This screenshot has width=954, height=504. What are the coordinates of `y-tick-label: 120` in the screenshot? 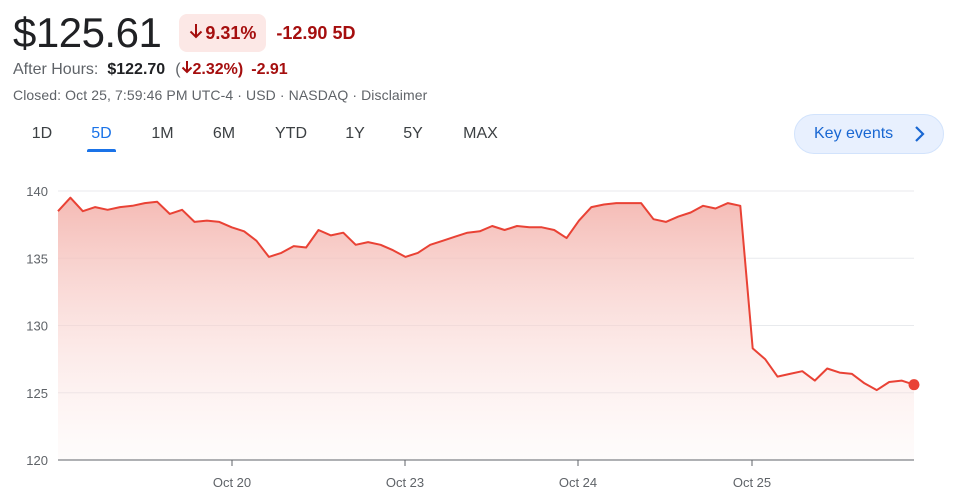 It's located at (37, 460).